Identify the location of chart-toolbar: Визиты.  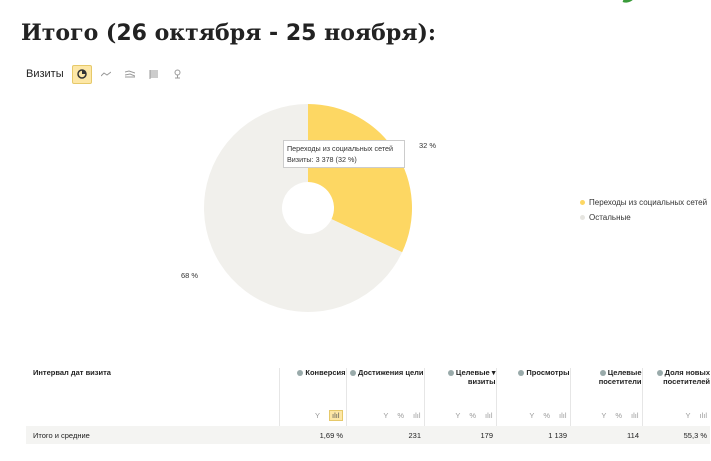
(109, 74).